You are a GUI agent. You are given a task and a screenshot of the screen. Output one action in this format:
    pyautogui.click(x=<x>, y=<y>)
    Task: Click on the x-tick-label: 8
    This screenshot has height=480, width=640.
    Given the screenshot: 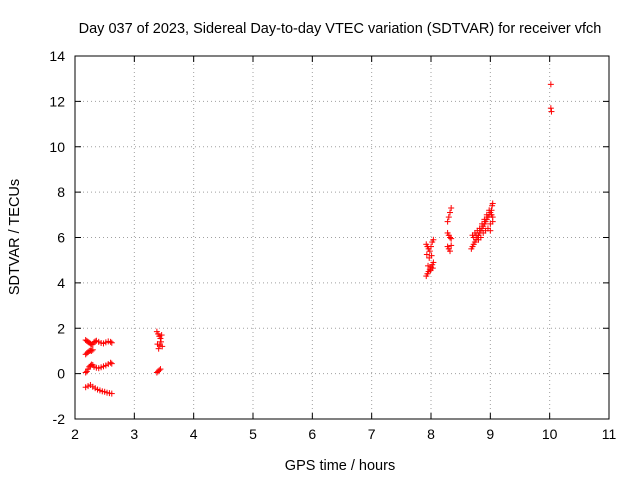 What is the action you would take?
    pyautogui.click(x=431, y=434)
    